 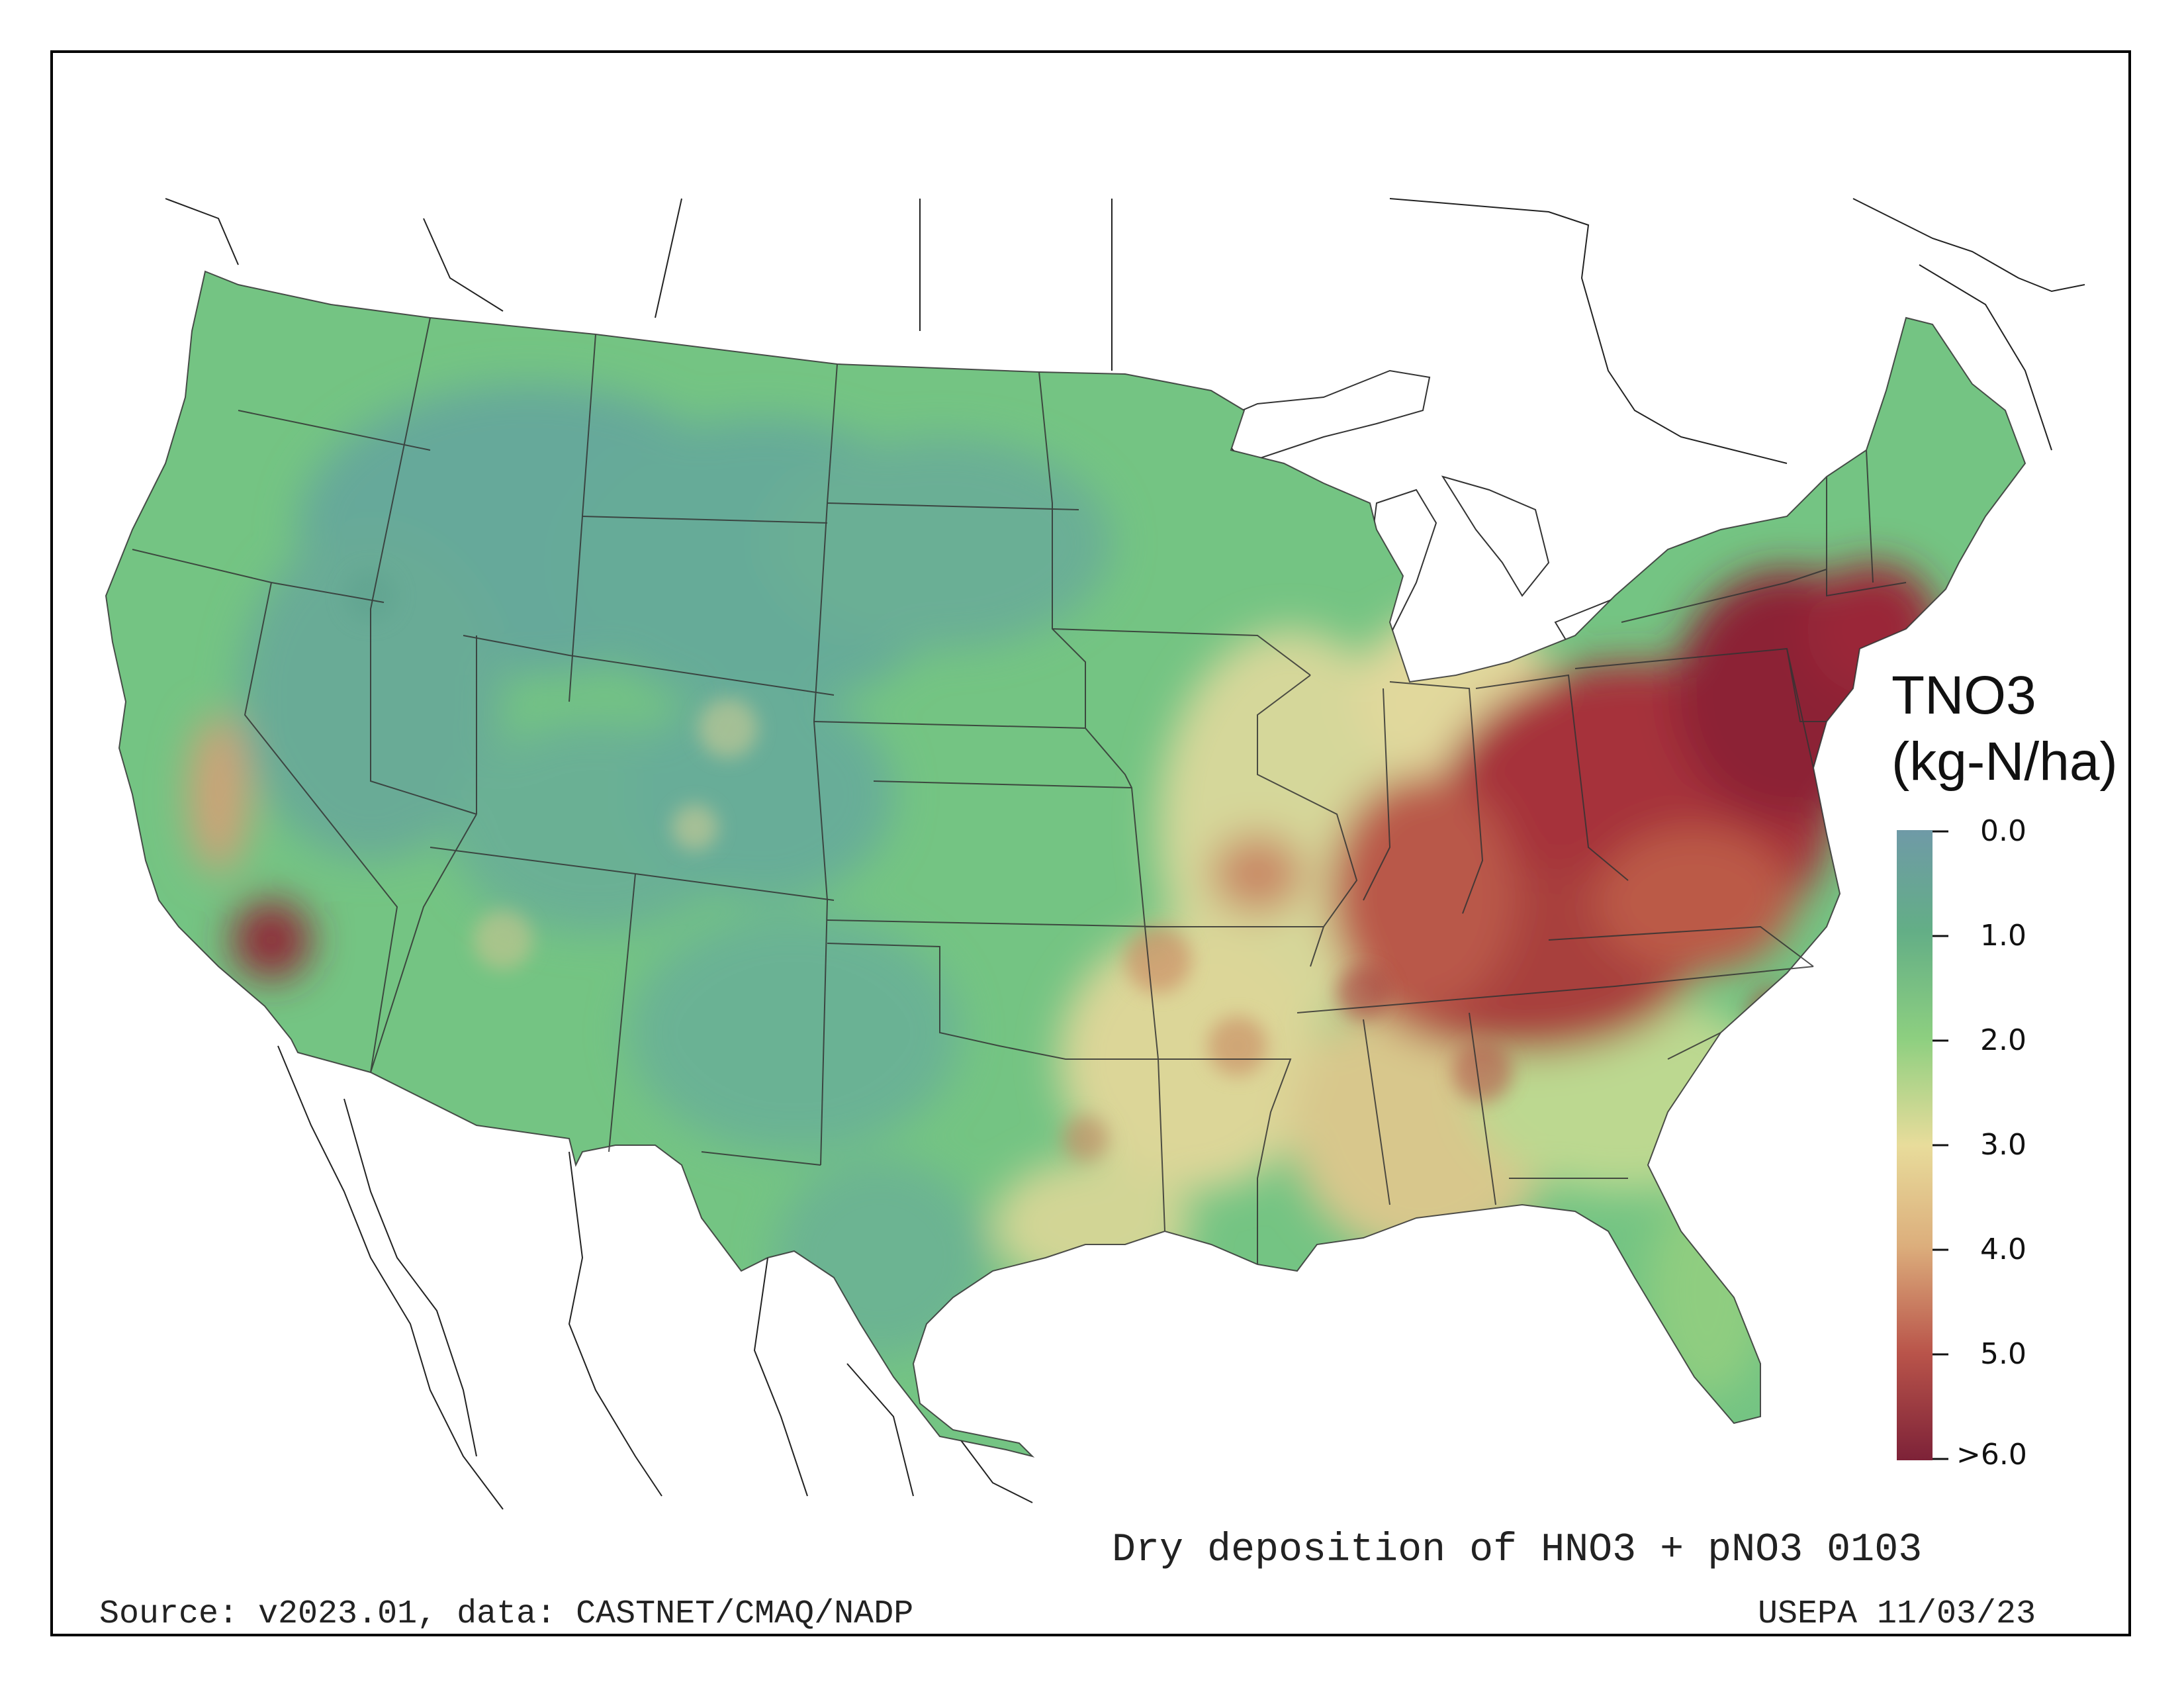 What do you see at coordinates (1915, 1145) in the screenshot?
I see `legend-colorbar` at bounding box center [1915, 1145].